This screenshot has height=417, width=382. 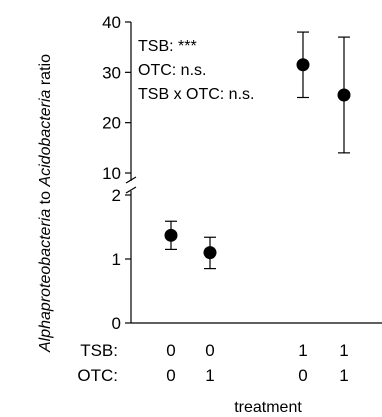 What do you see at coordinates (172, 70) in the screenshot?
I see `stat-line: OTC: n.s.` at bounding box center [172, 70].